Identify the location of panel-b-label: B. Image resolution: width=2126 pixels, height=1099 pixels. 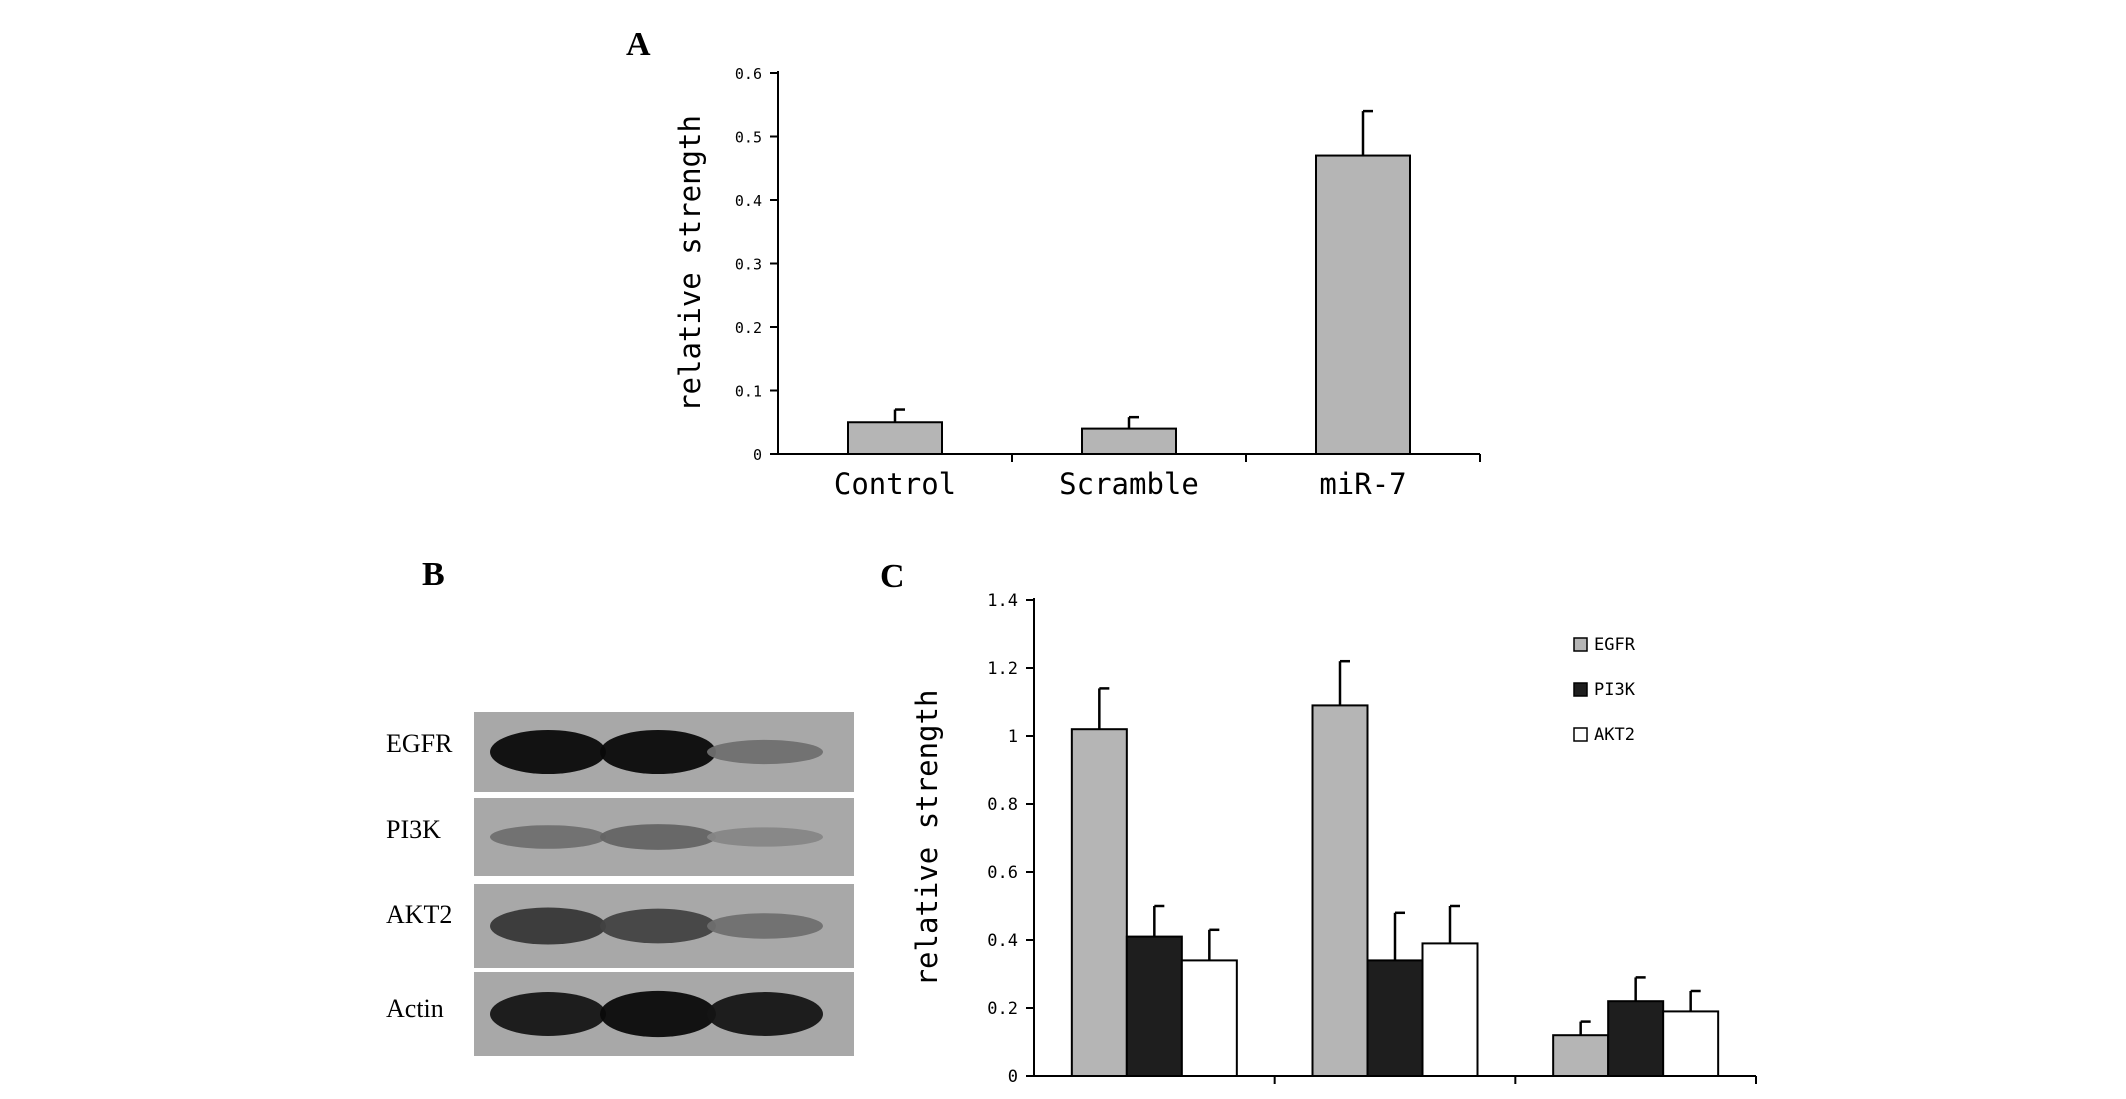
(433, 574).